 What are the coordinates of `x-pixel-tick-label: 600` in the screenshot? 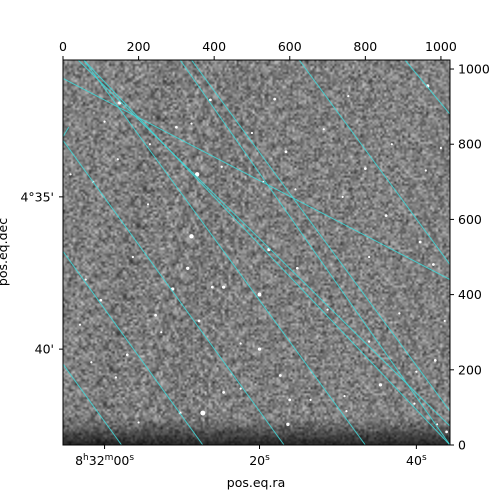 It's located at (290, 46).